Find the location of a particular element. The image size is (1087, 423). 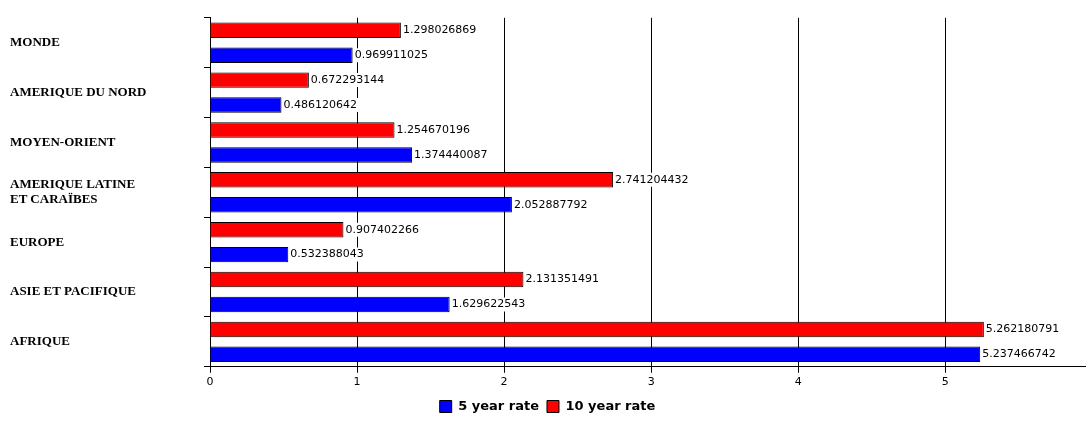

y-tick-label: MOYEN-ORIENT is located at coordinates (63, 141).